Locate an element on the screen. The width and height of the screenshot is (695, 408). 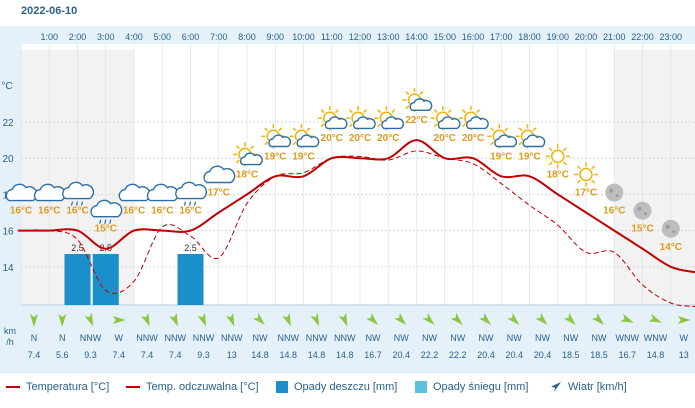
hour-label: 11:00 is located at coordinates (332, 37).